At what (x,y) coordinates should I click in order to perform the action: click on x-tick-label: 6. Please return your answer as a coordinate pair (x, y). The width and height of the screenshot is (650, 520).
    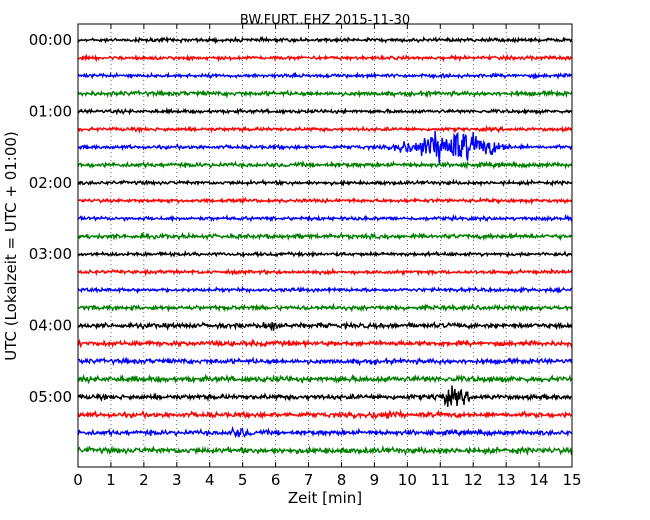
    Looking at the image, I should click on (276, 480).